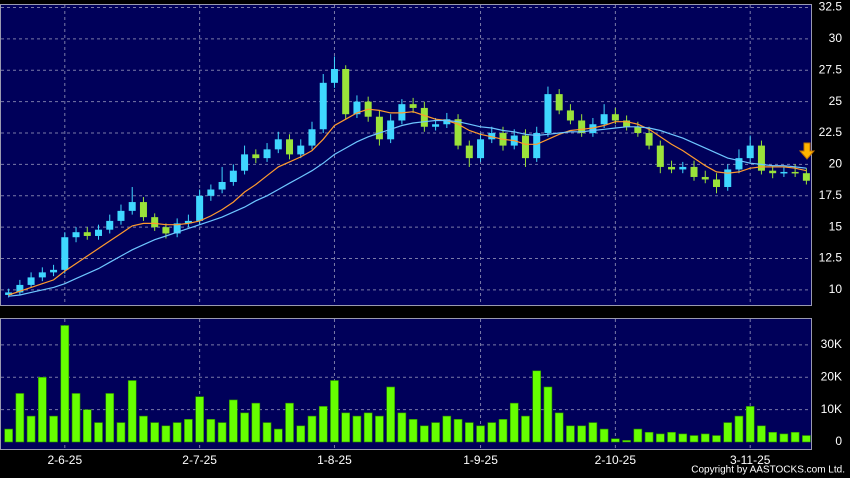 Image resolution: width=850 pixels, height=478 pixels. What do you see at coordinates (836, 226) in the screenshot?
I see `y-tick-label: 15` at bounding box center [836, 226].